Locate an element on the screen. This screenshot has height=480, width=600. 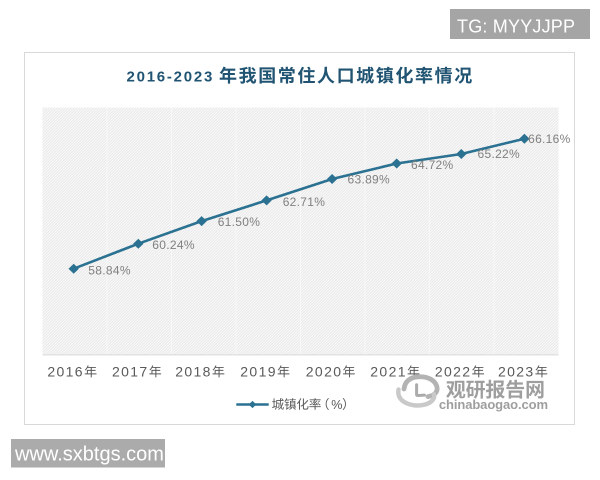
svg-text: chinabaogao.com is located at coordinates (493, 404).